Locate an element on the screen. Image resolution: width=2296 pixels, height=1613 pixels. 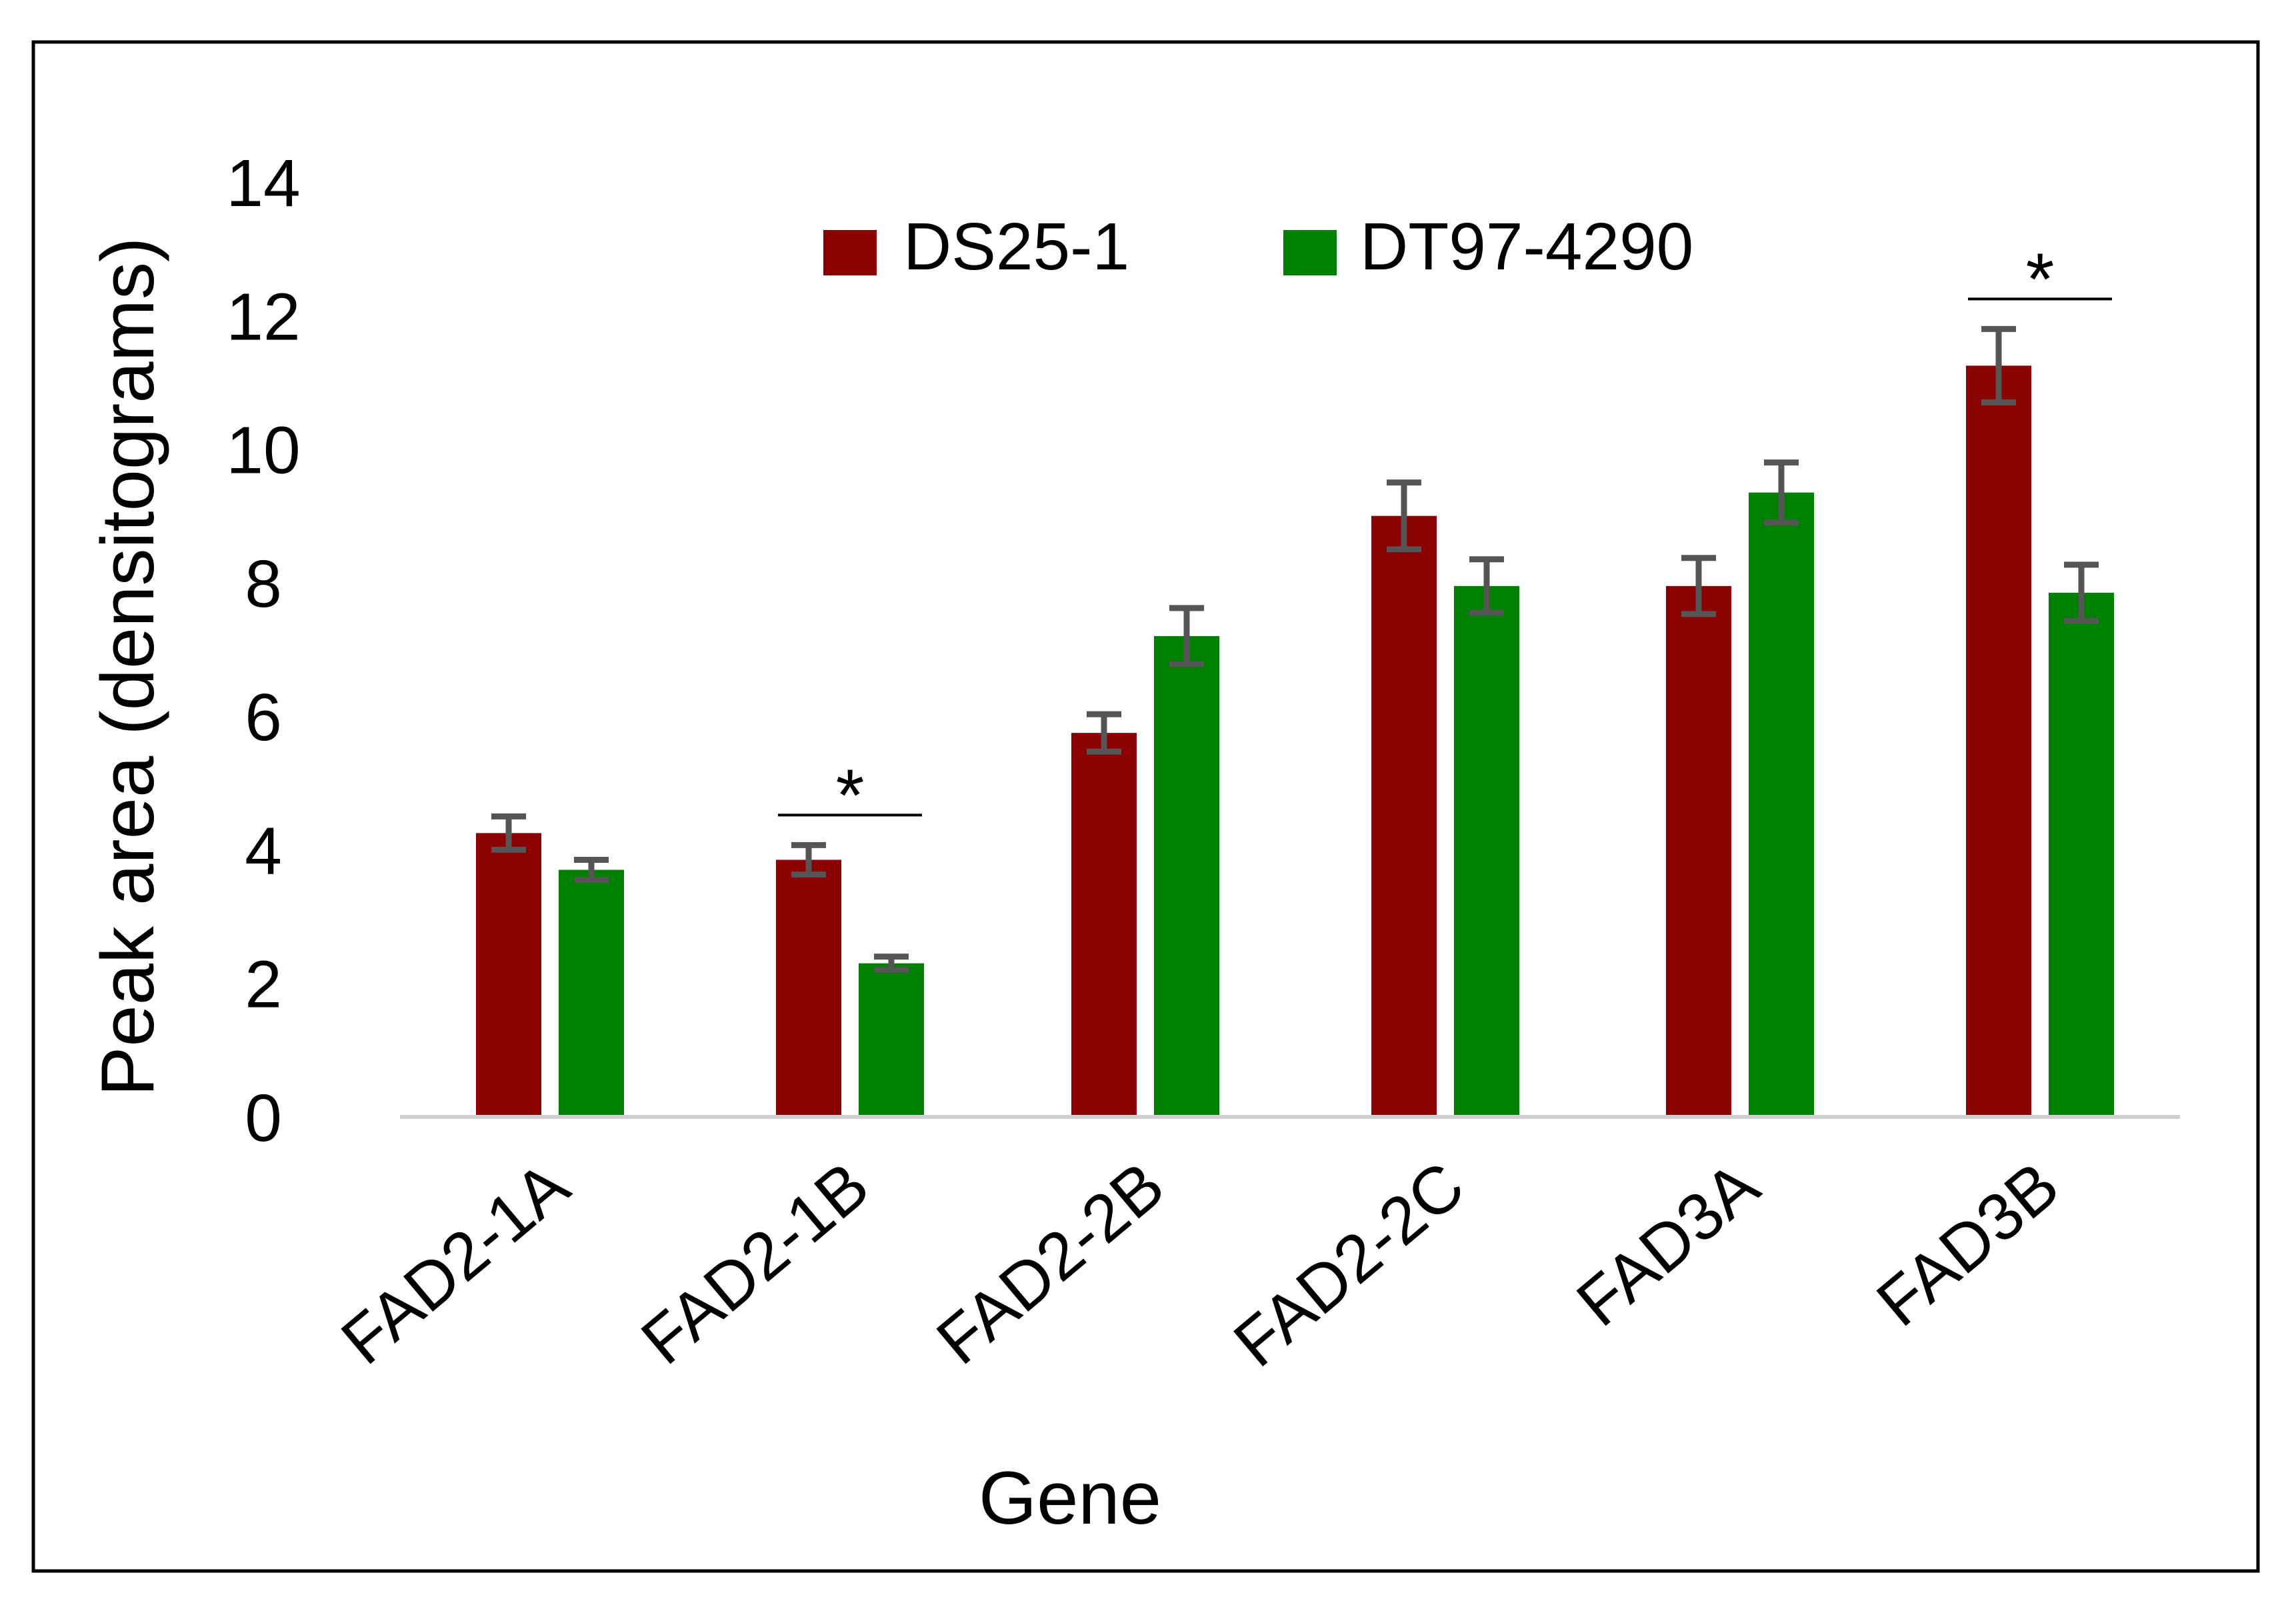
y-tick-label: 4 is located at coordinates (263, 851).